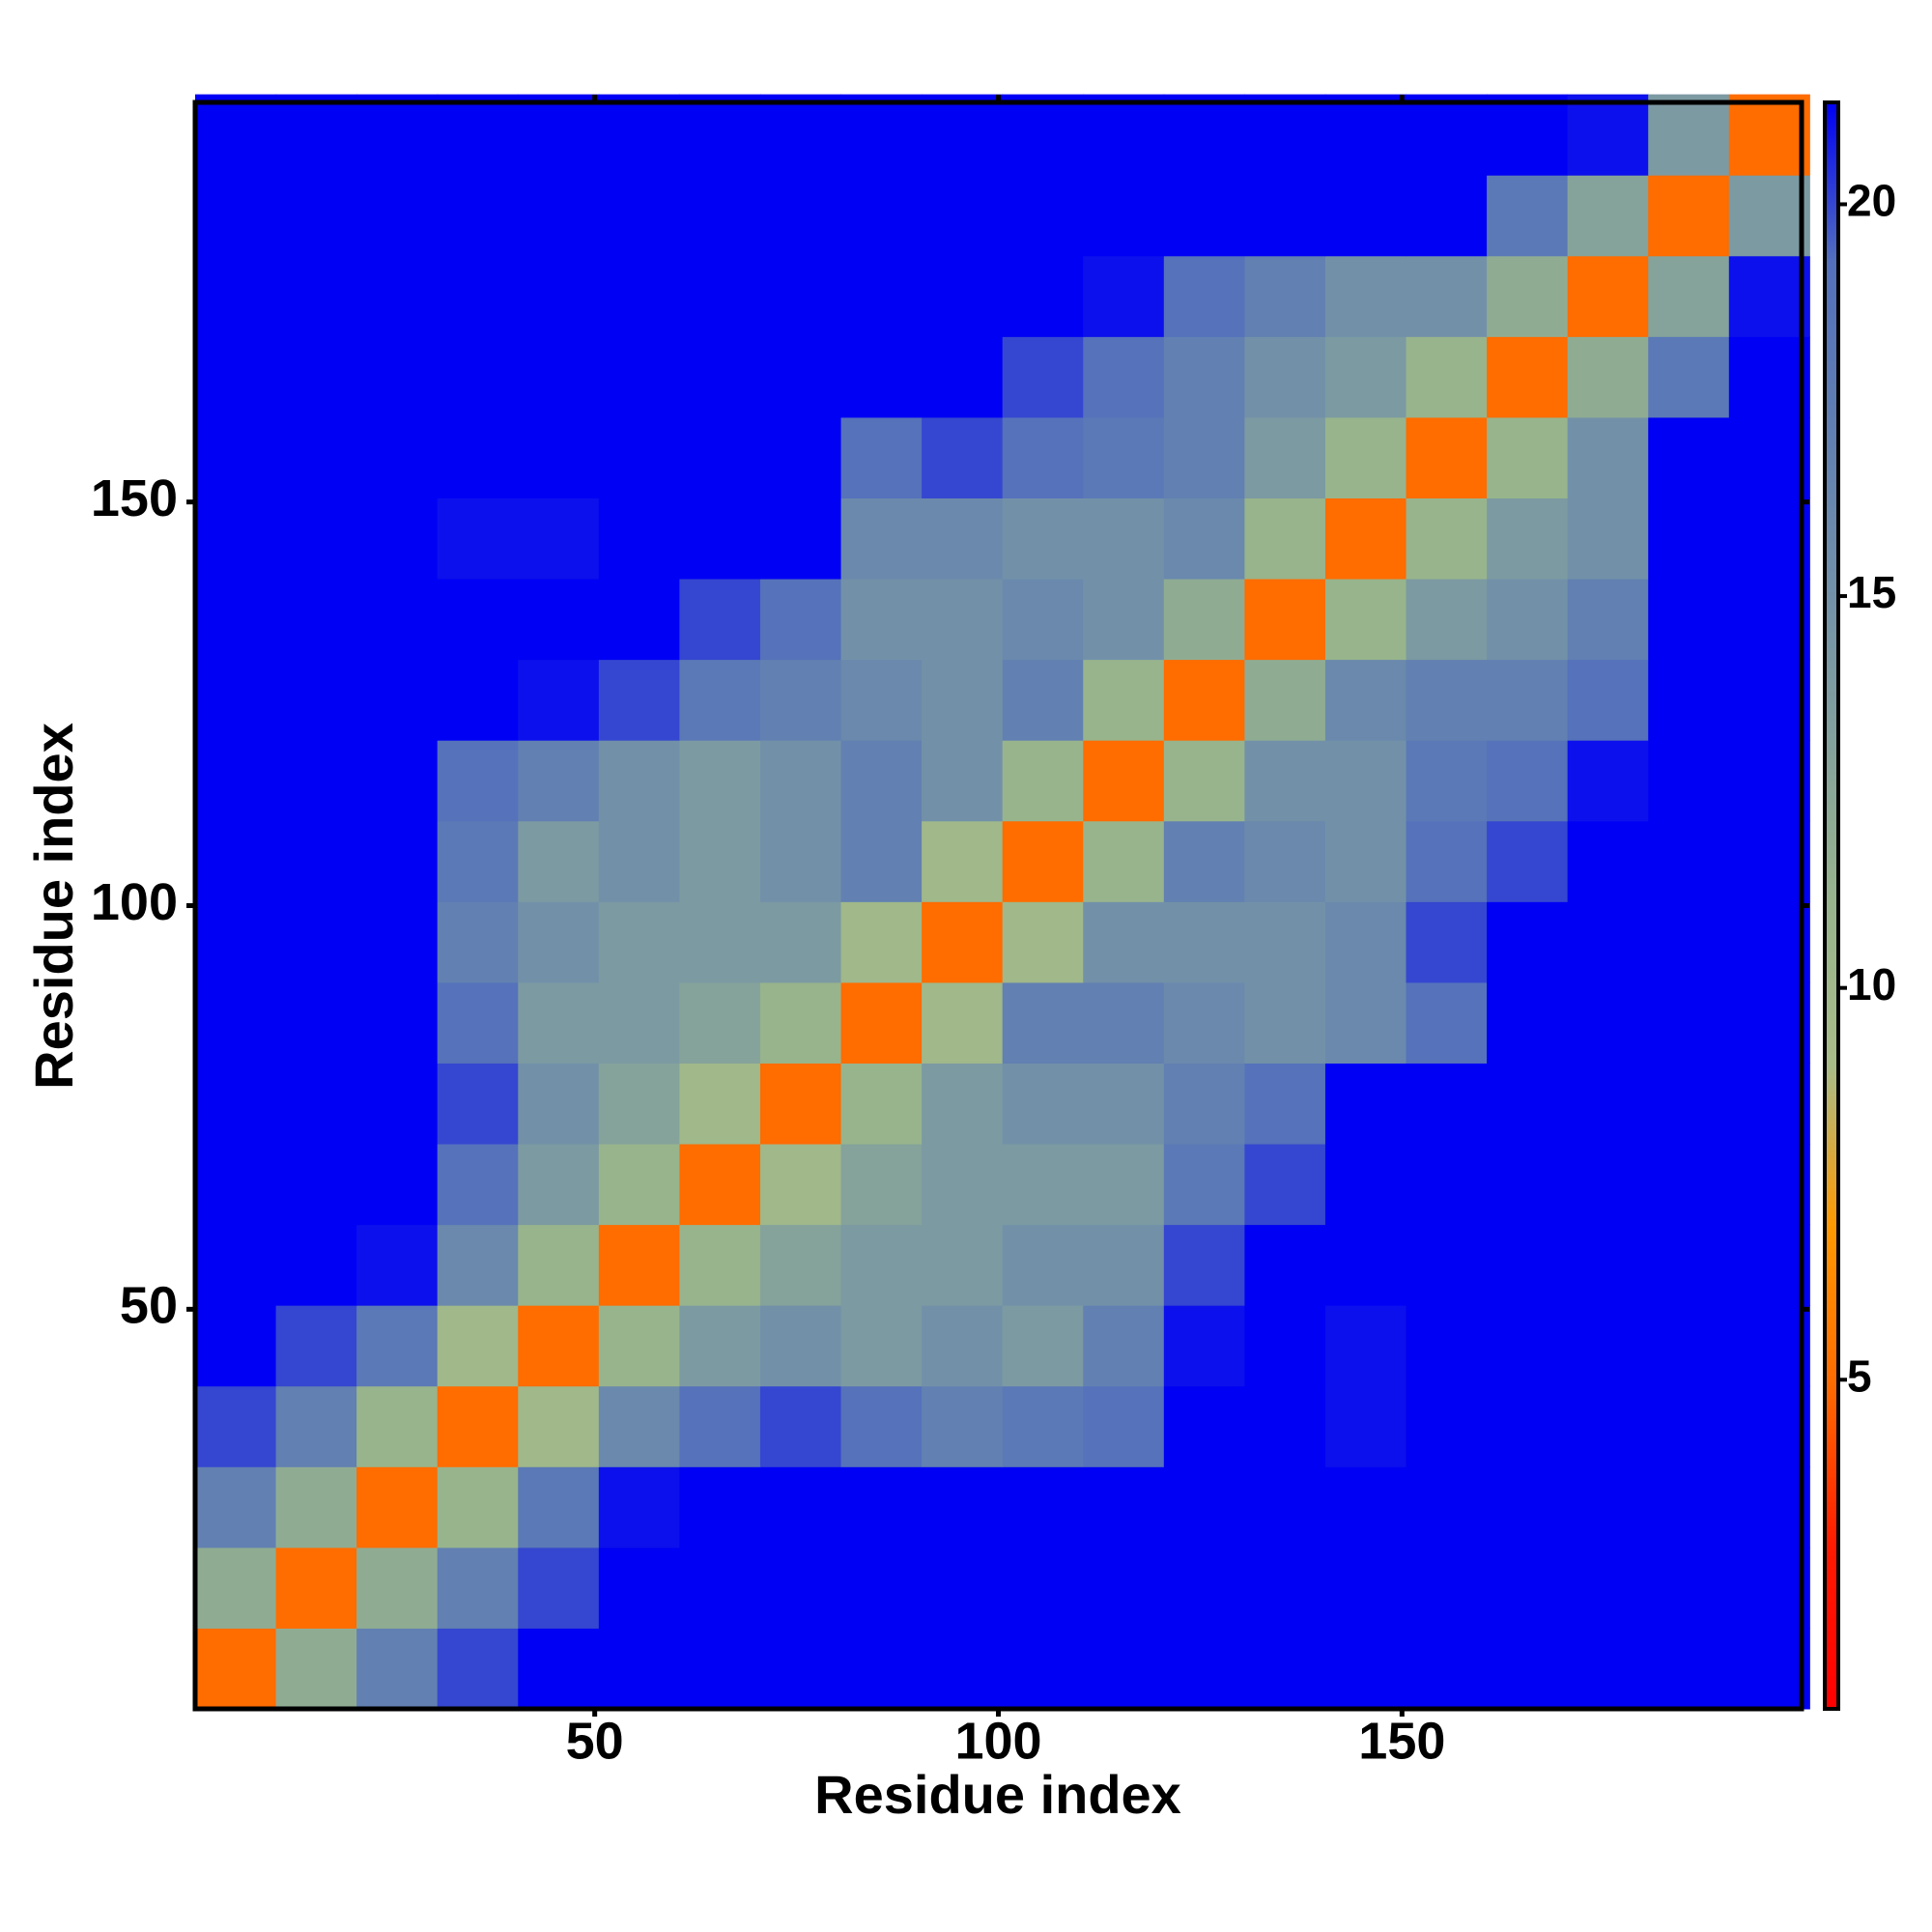  What do you see at coordinates (1871, 201) in the screenshot?
I see `colorbar-tick-label: 20` at bounding box center [1871, 201].